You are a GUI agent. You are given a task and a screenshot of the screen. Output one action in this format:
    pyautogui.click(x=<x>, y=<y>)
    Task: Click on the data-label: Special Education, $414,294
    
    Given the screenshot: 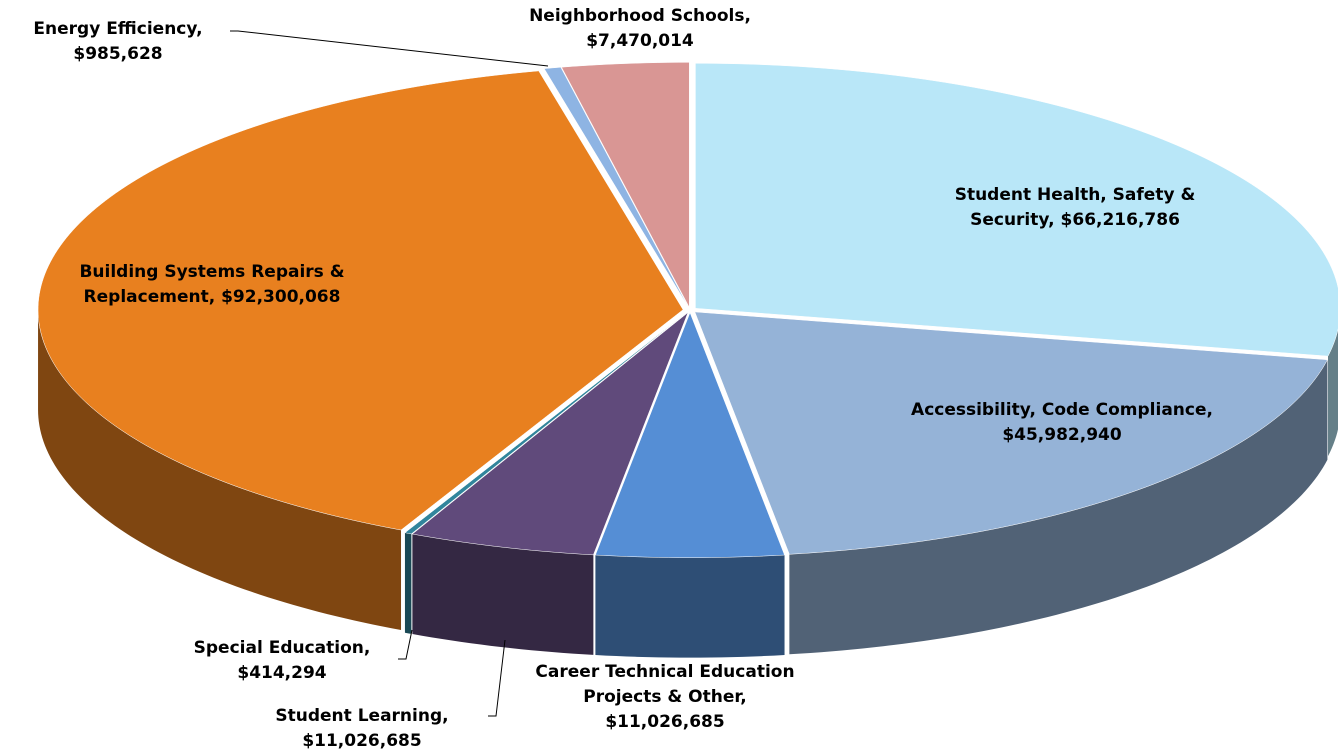 What is the action you would take?
    pyautogui.click(x=282, y=661)
    